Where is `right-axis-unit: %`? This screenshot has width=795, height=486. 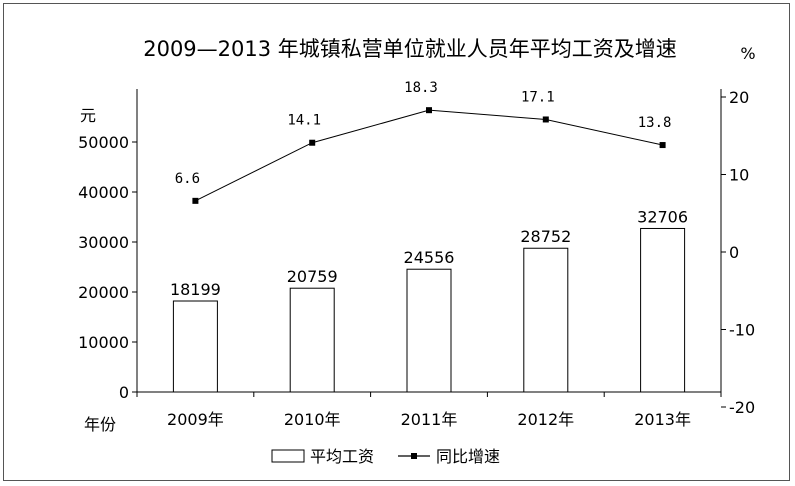 right-axis-unit: % is located at coordinates (747, 53).